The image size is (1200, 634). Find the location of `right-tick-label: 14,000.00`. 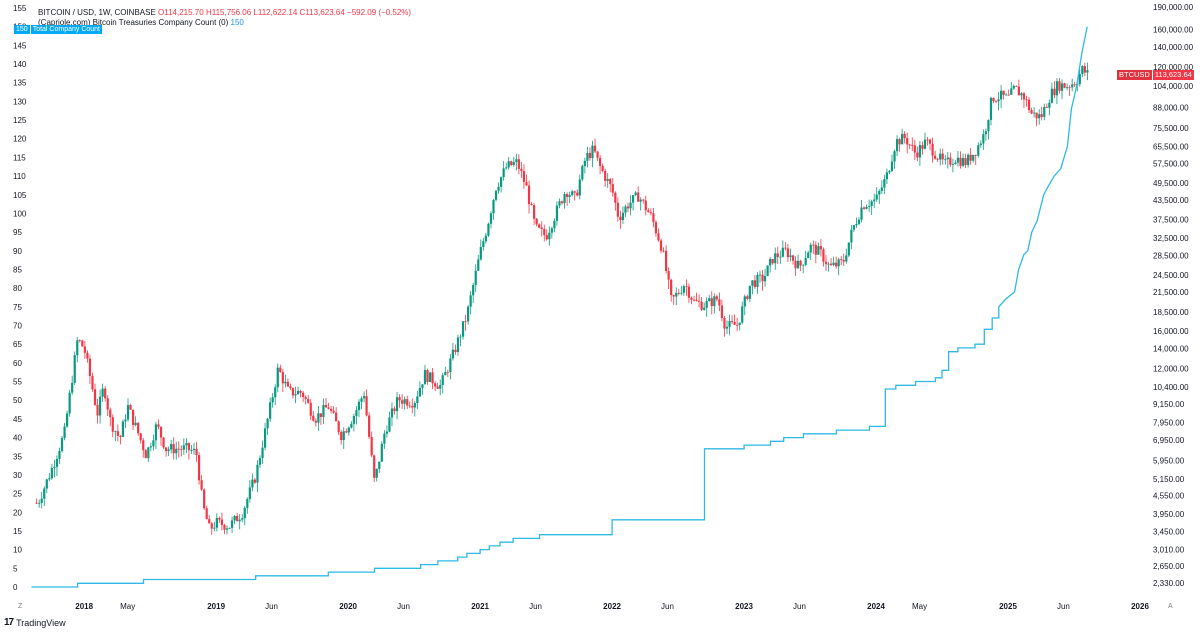

right-tick-label: 14,000.00 is located at coordinates (1171, 348).